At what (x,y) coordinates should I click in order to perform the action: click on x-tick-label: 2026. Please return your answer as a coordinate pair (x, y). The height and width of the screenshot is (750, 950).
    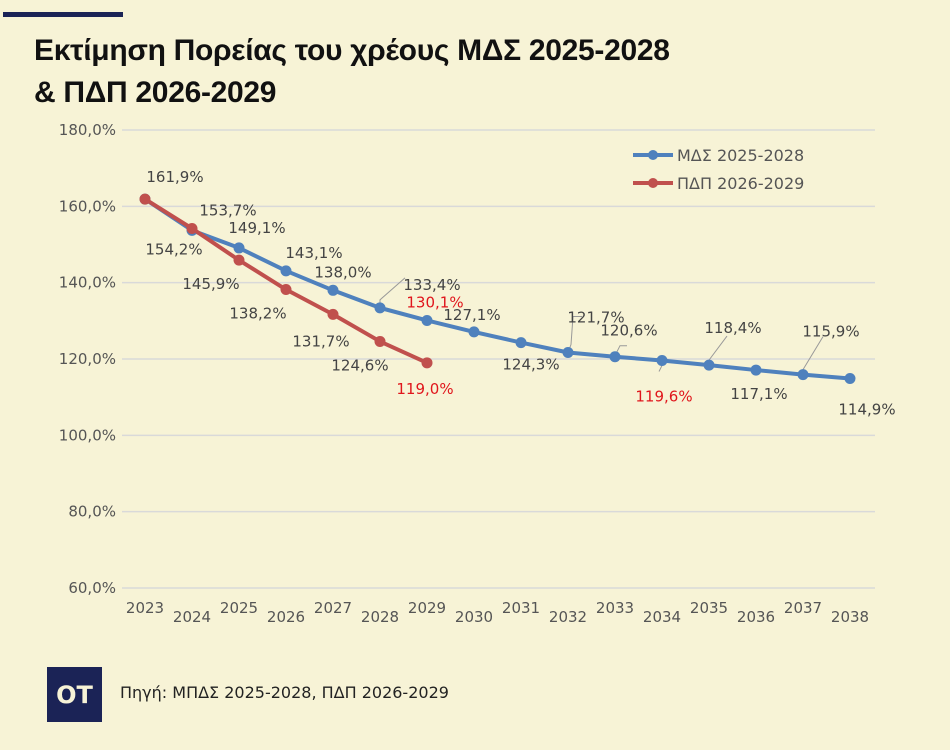
    Looking at the image, I should click on (286, 617).